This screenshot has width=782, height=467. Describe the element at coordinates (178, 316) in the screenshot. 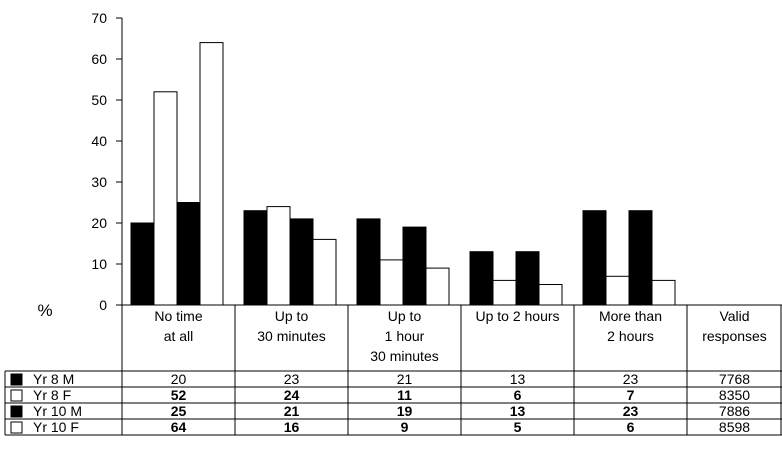

I see `category-label: No time` at that location.